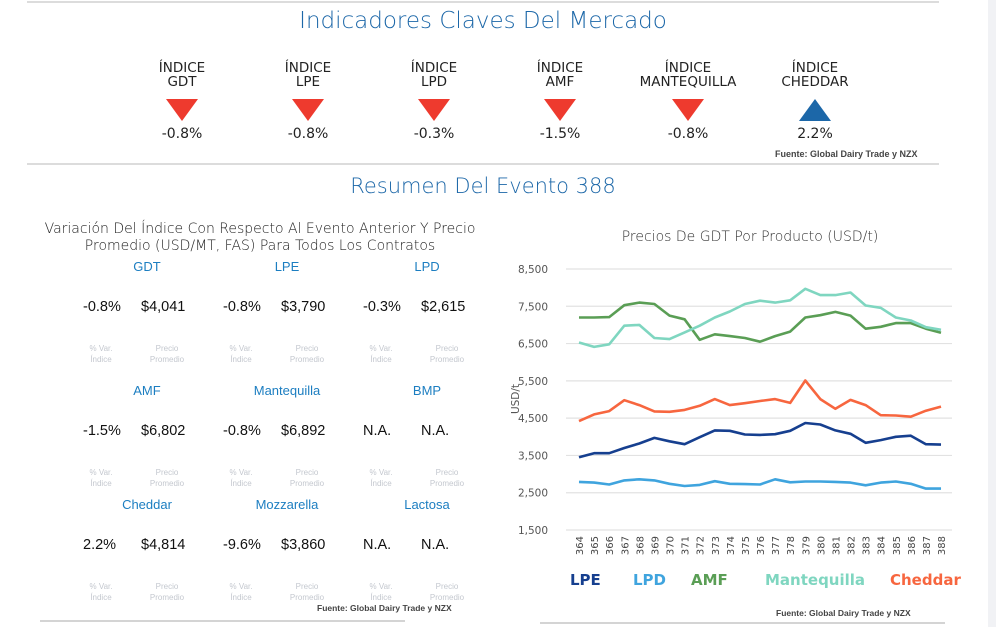 This screenshot has width=996, height=627. I want to click on triangle-up-icon, so click(815, 110).